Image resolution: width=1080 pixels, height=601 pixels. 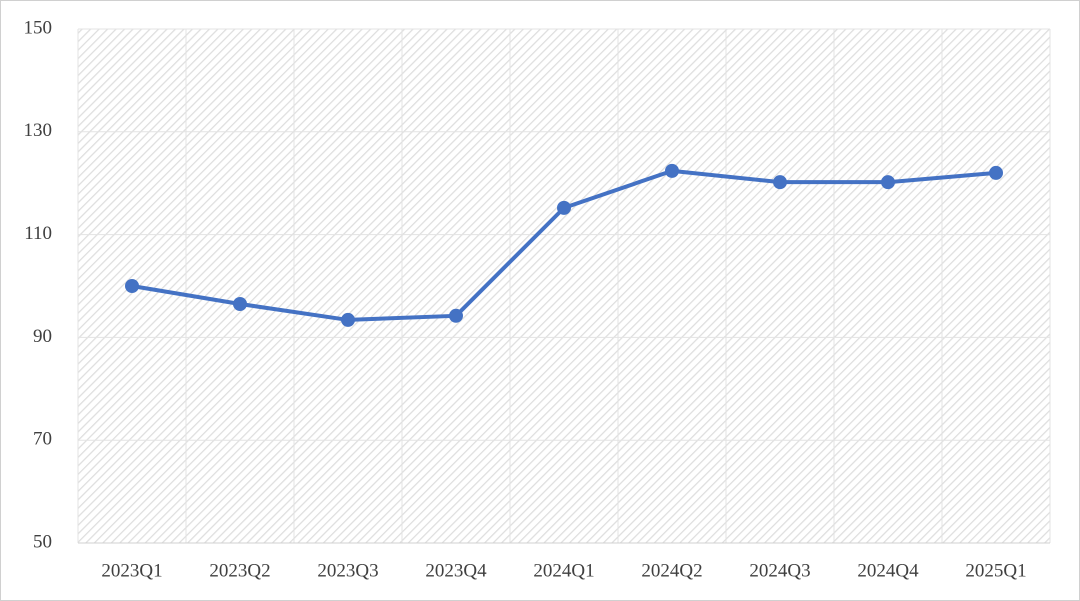 I want to click on x-tick-label: 2024Q1, so click(x=563, y=570).